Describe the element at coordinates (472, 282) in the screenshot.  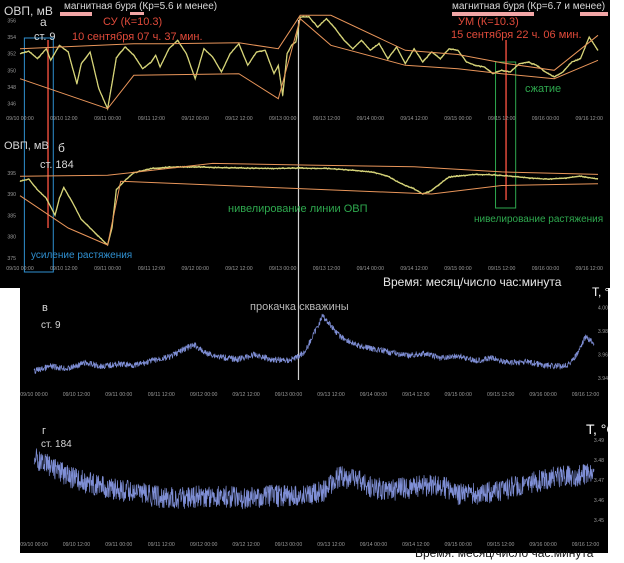
I see `time-axis-label-top: Время: месяц/число час:минута` at that location.